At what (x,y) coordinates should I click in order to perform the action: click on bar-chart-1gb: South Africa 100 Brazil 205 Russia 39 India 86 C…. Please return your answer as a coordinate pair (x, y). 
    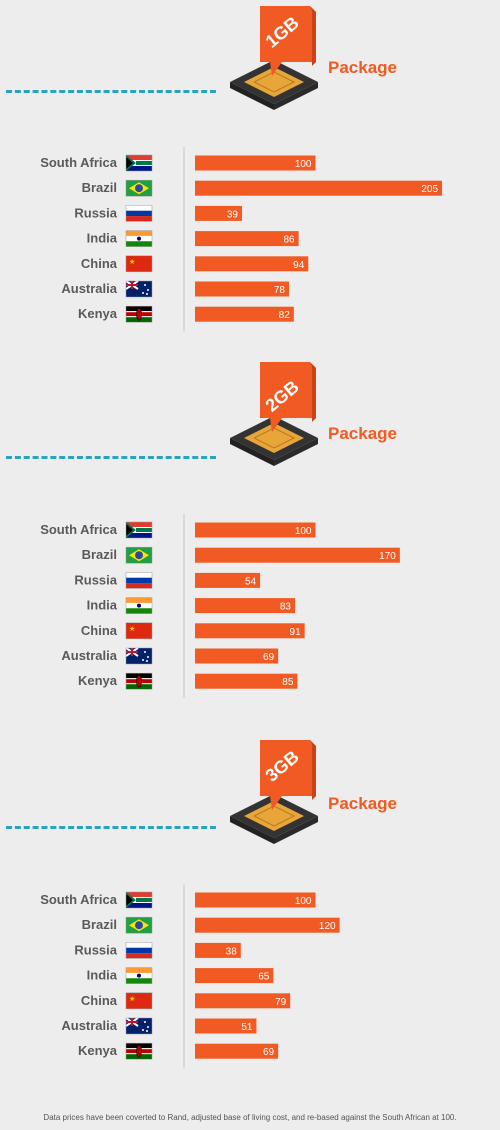
    Looking at the image, I should click on (241, 239).